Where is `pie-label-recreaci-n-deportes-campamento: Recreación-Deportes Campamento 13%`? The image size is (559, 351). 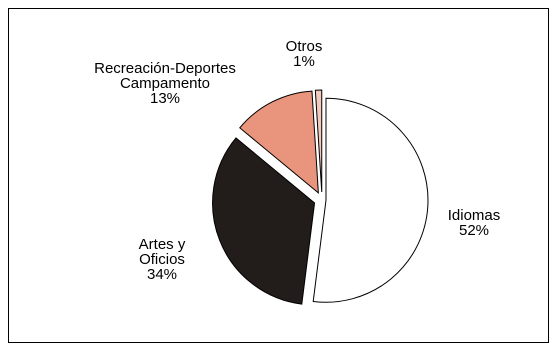 pie-label-recreaci-n-deportes-campamento: Recreación-Deportes Campamento 13% is located at coordinates (165, 83).